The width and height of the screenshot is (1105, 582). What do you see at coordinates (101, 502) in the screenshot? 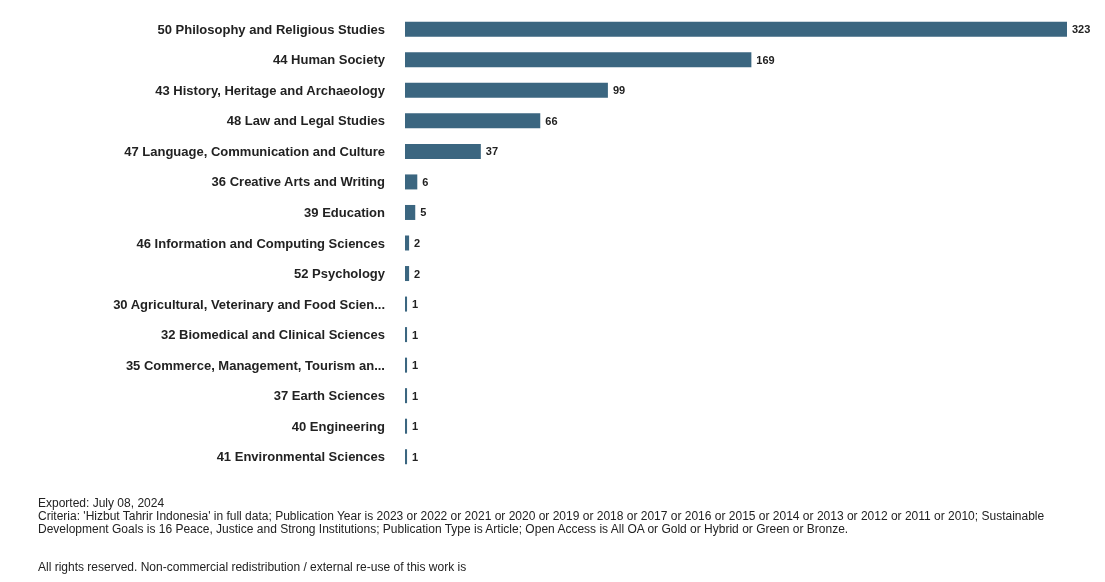
I see `text: Exported: July 08, 2024` at bounding box center [101, 502].